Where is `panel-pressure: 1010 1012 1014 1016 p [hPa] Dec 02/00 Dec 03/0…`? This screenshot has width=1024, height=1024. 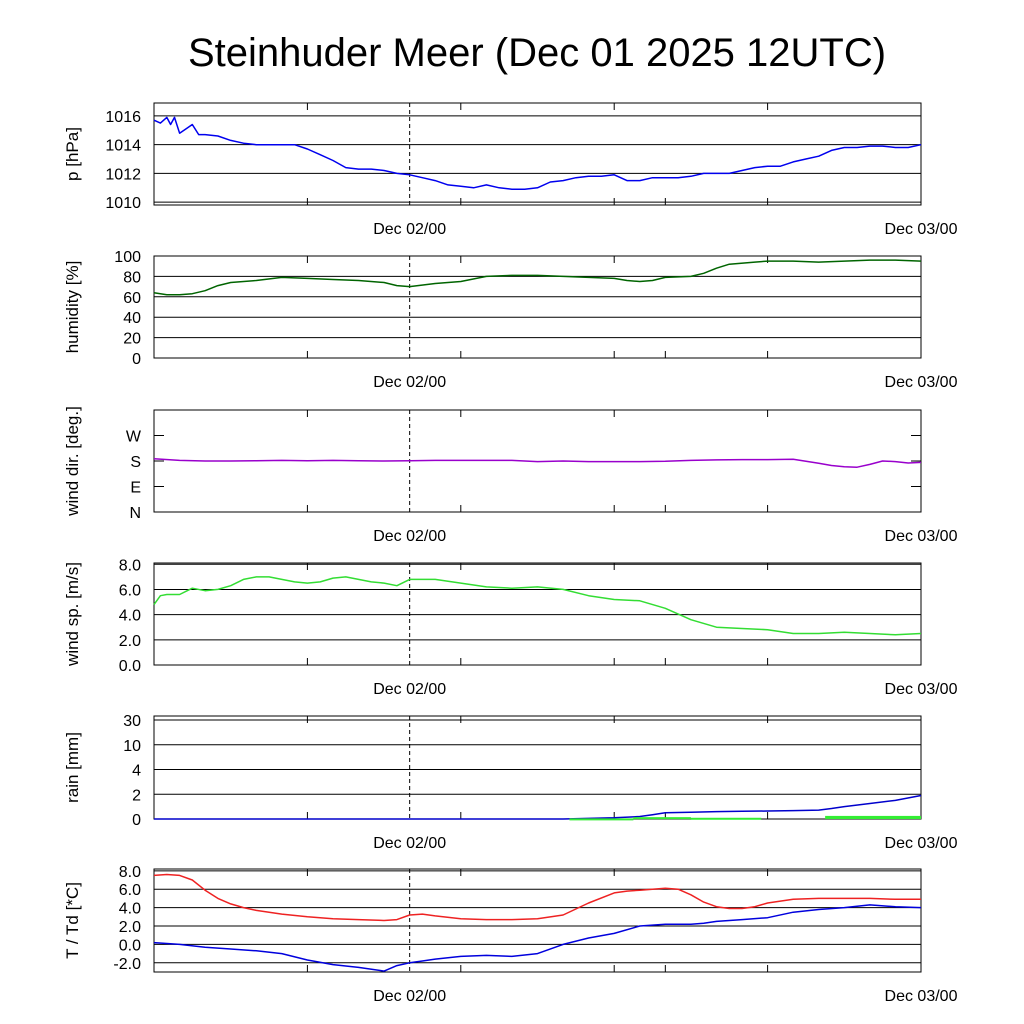
panel-pressure: 1010 1012 1014 1016 p [hPa] Dec 02/00 Dec 03/0… is located at coordinates (510, 170).